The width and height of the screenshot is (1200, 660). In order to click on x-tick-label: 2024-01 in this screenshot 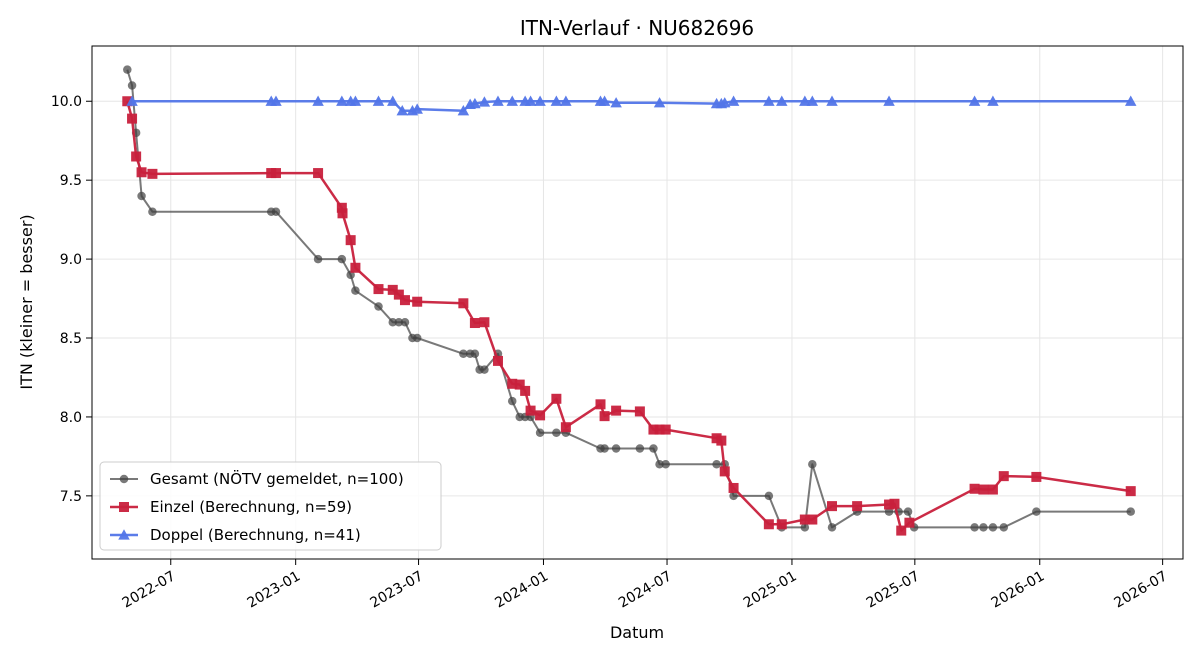, I will do `click(521, 589)`.